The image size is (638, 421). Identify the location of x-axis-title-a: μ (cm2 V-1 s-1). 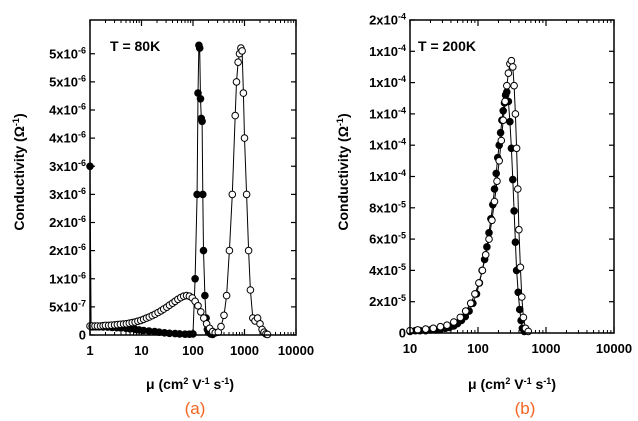
(190, 384).